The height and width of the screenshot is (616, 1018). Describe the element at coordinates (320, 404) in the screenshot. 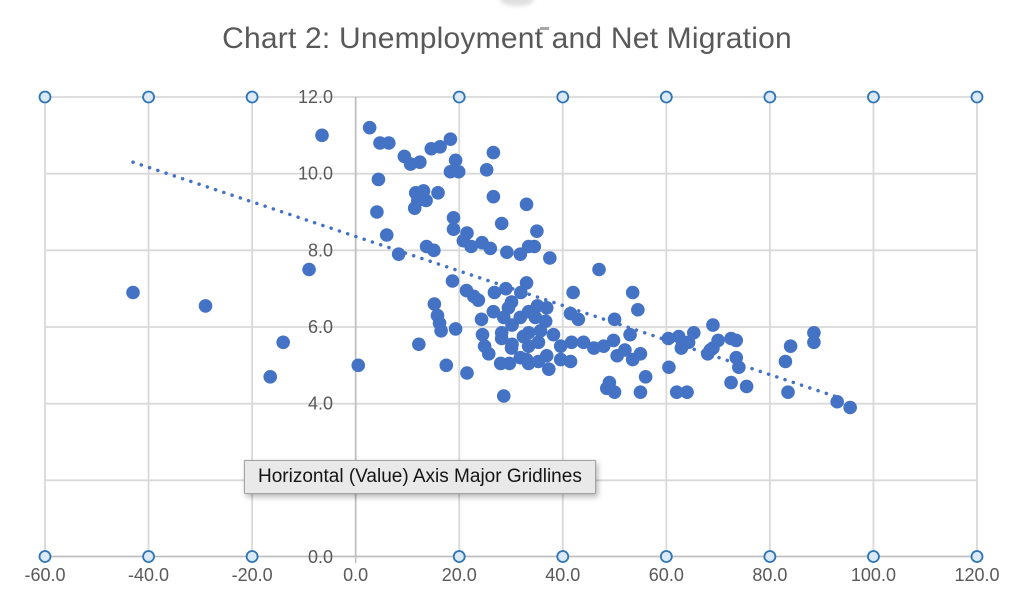

I see `y-axis-tick-label: 4.0` at that location.